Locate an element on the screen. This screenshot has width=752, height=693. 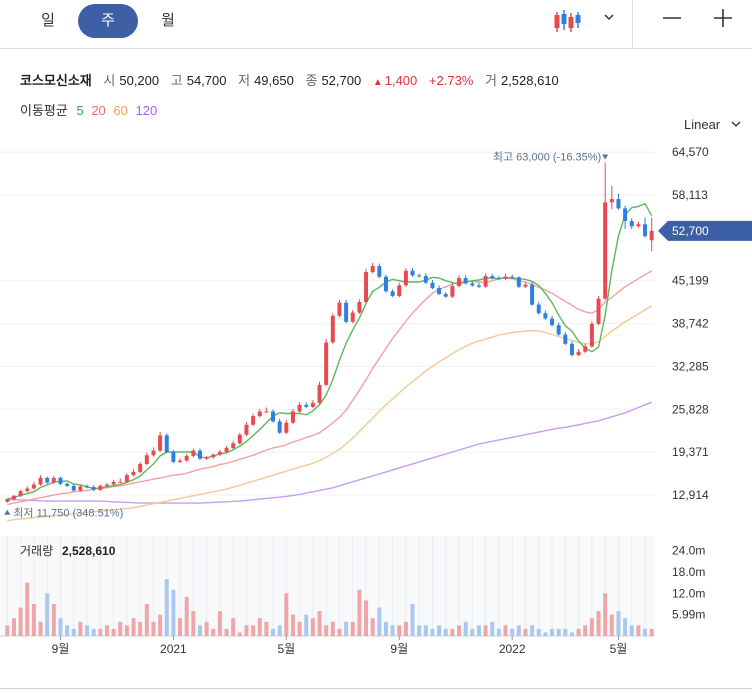
zoom-out-icon is located at coordinates (672, 18).